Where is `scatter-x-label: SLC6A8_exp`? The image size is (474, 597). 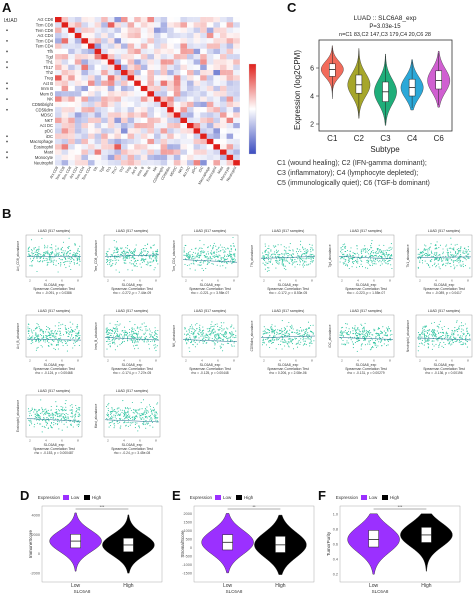
scatter-x-label: SLC6A8_exp is located at coordinates (132, 285).